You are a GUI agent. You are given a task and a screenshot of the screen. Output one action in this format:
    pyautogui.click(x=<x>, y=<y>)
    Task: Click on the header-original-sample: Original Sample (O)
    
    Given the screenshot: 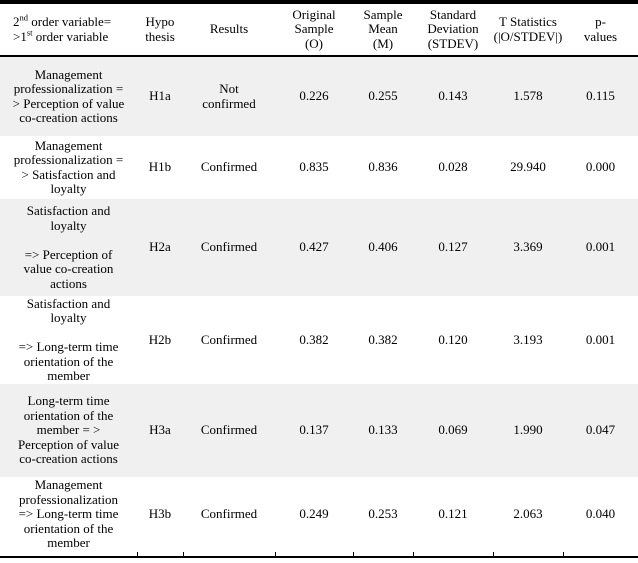 What is the action you would take?
    pyautogui.click(x=314, y=29)
    